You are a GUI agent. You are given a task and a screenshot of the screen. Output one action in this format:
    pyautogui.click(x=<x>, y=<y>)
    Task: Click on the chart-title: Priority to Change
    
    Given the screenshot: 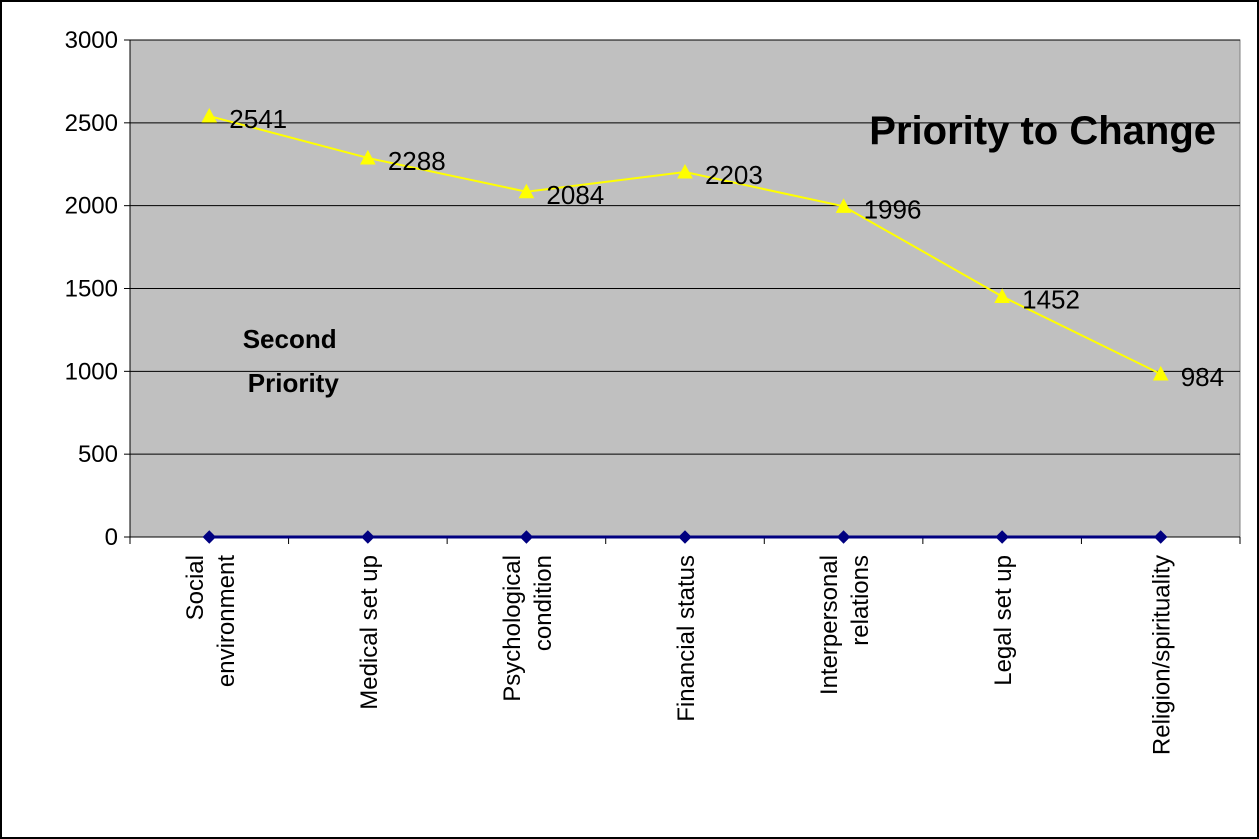 What is the action you would take?
    pyautogui.click(x=1042, y=131)
    